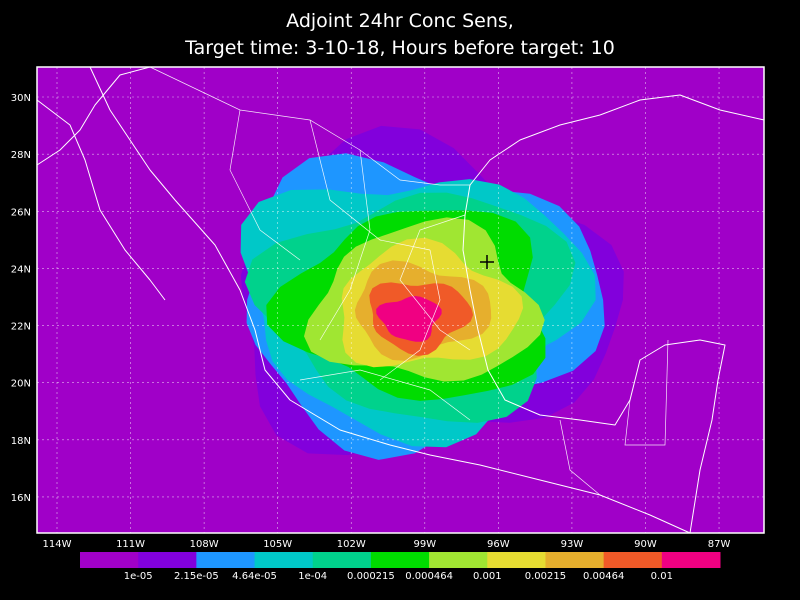 This screenshot has width=800, height=600. Describe the element at coordinates (400, 21) in the screenshot. I see `title-line: Adjoint 24hr Conc Sens,` at that location.